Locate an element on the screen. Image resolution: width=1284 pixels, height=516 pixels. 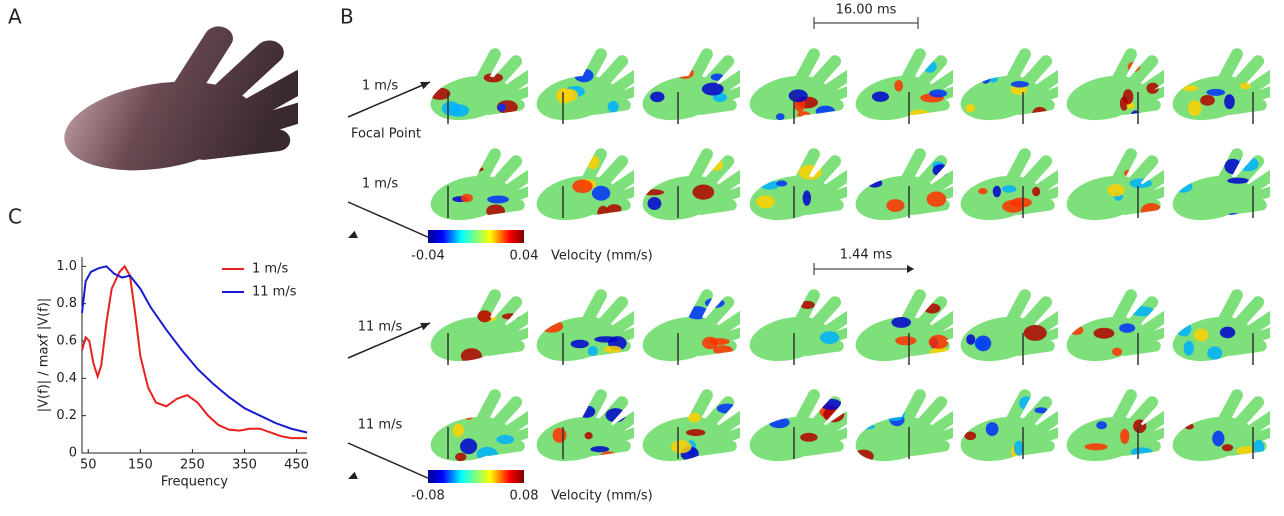
colorbar is located at coordinates (476, 236).